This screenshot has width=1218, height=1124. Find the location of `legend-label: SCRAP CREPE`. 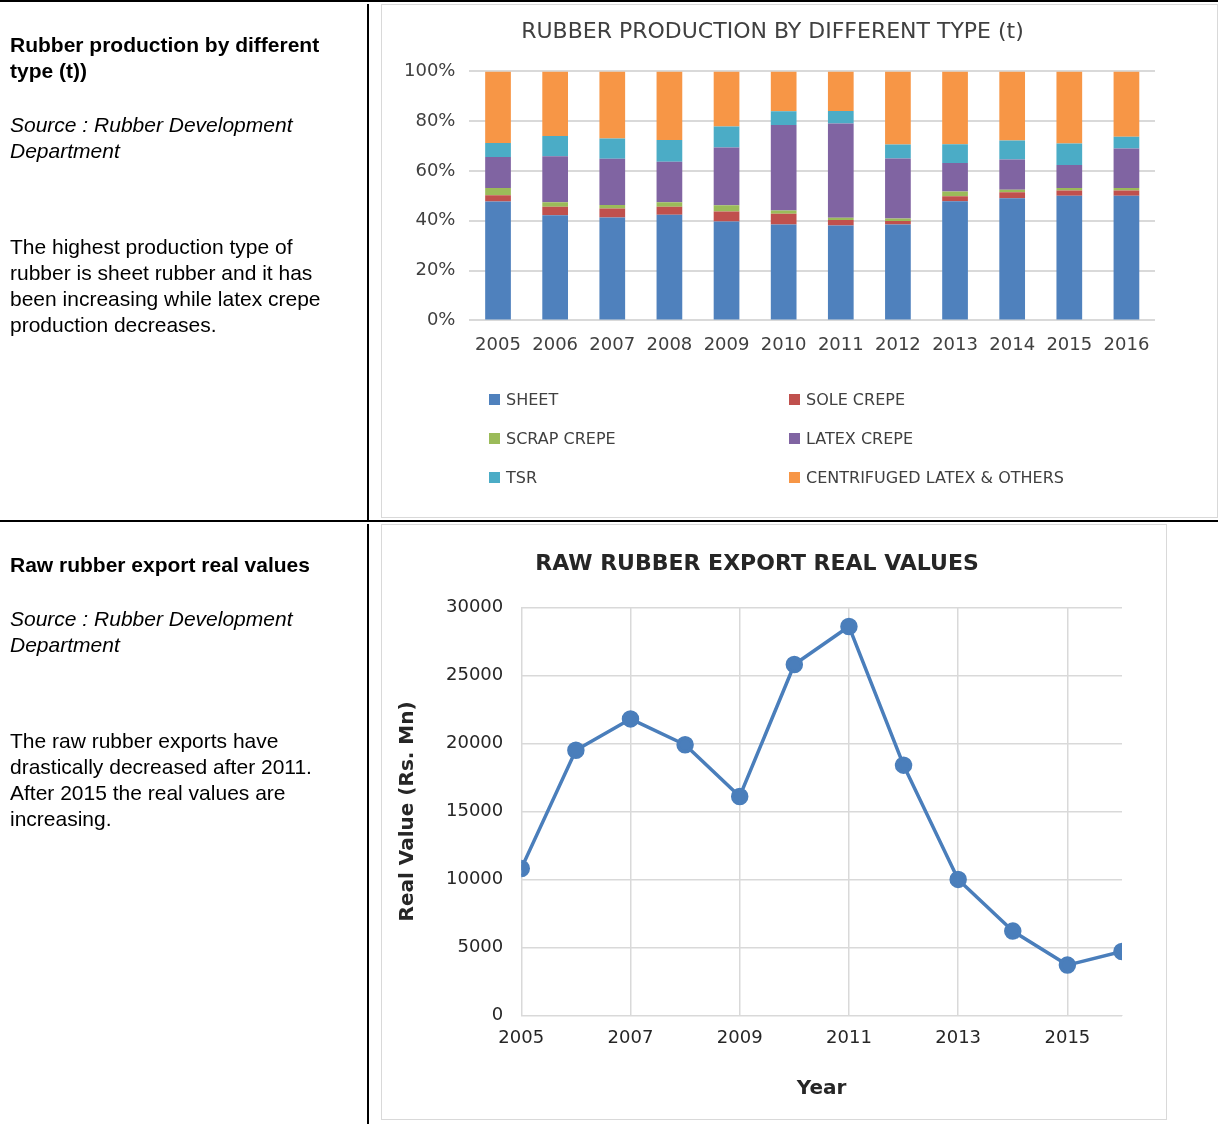

legend-label: SCRAP CREPE is located at coordinates (561, 438).